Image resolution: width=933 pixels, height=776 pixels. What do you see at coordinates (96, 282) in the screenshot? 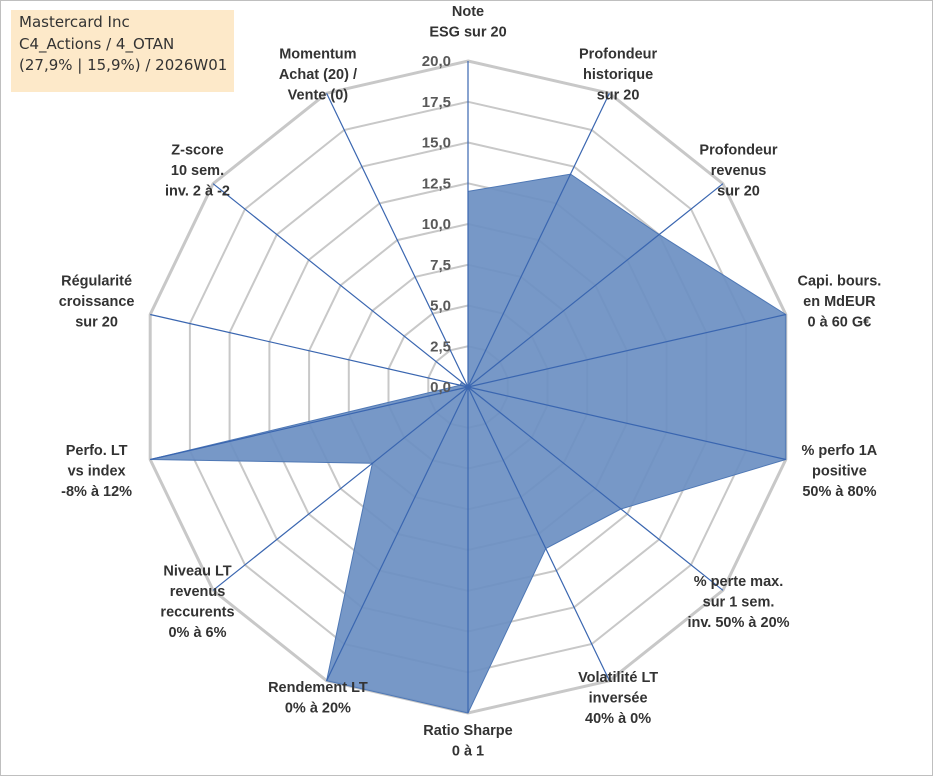
I see `axis-label-line: Régularité` at bounding box center [96, 282].